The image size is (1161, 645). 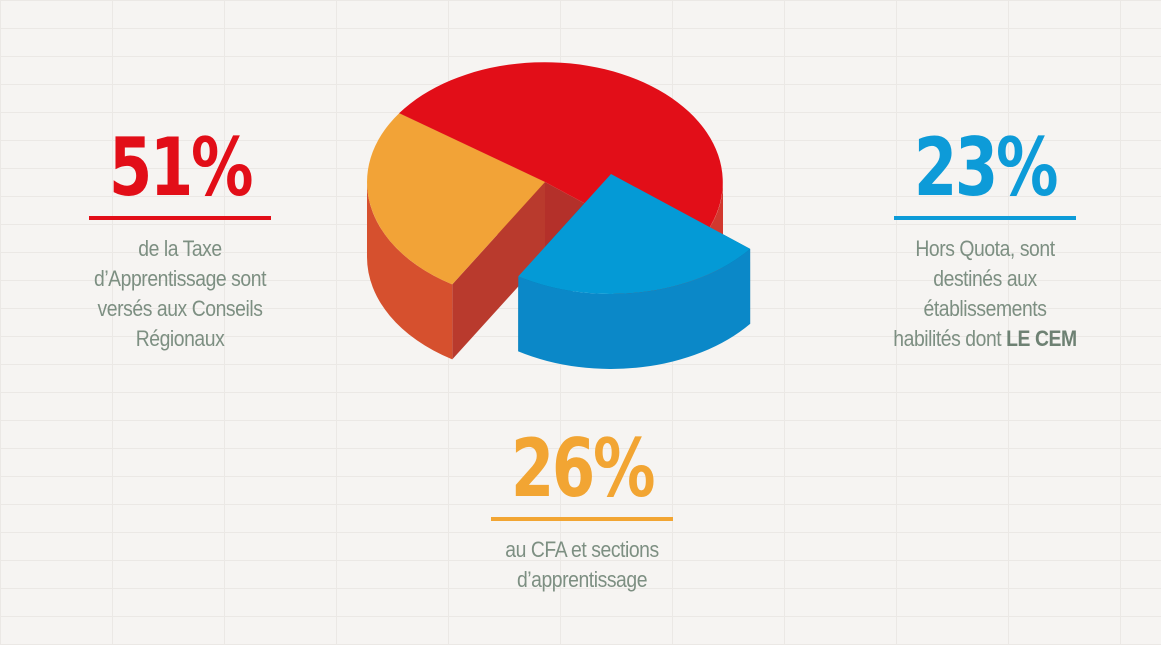 What do you see at coordinates (950, 338) in the screenshot?
I see `desc-text: habilités dont` at bounding box center [950, 338].